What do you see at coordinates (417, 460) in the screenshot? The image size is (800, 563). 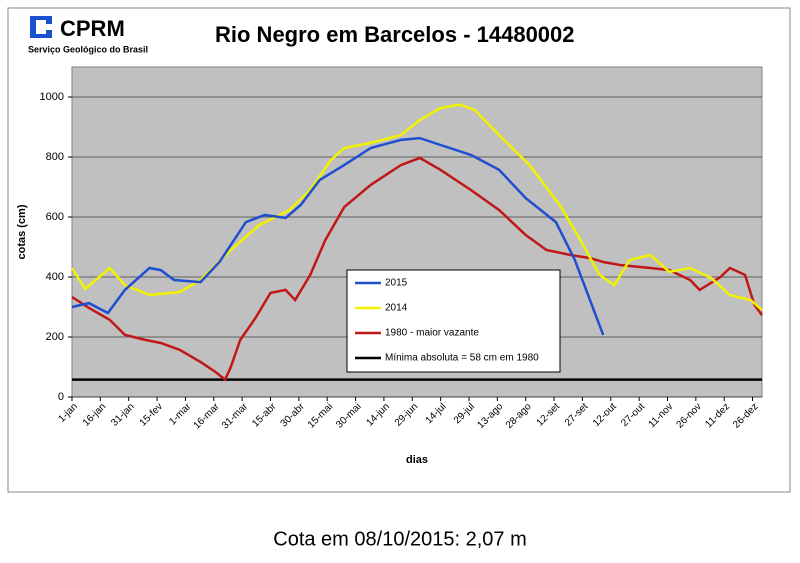 I see `x-axis-label: dias` at bounding box center [417, 460].